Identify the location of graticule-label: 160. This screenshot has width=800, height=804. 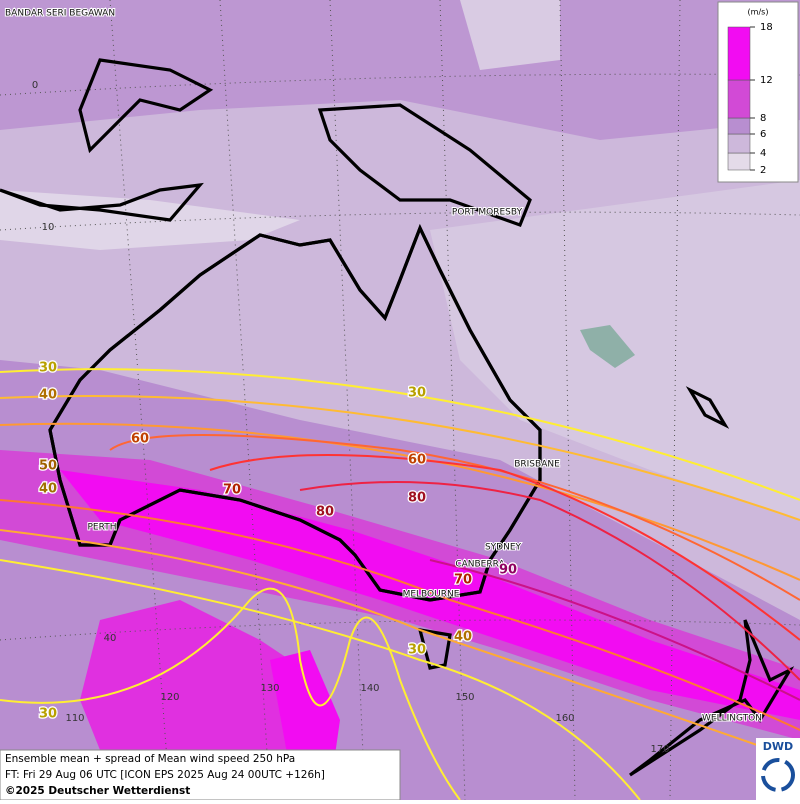
(564, 718).